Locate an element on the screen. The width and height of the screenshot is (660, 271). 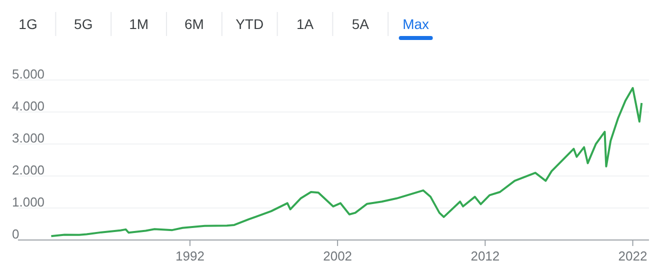
text: Max is located at coordinates (416, 24).